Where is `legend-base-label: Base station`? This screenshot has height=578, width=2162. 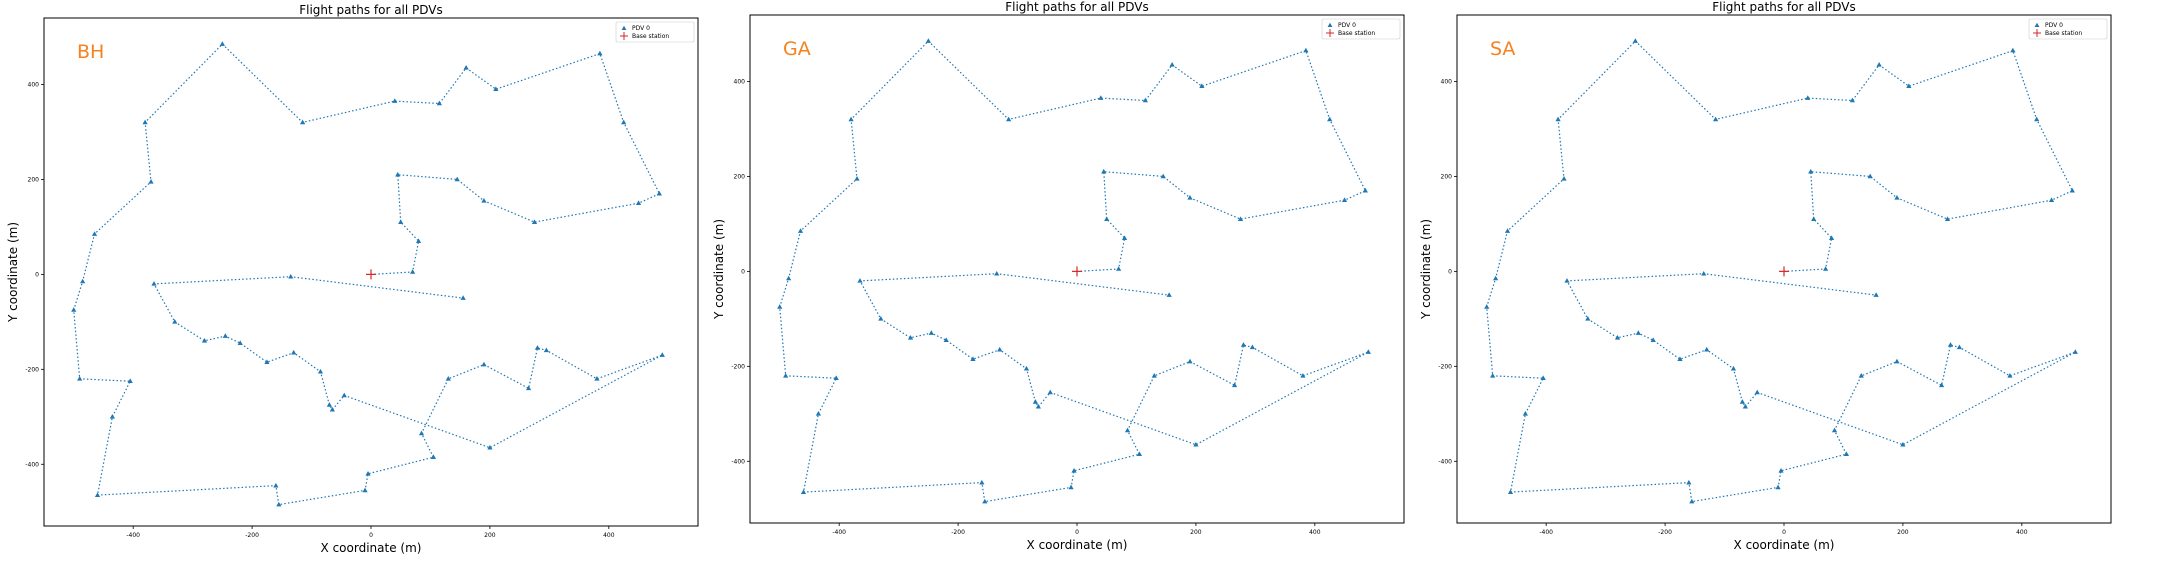 legend-base-label: Base station is located at coordinates (650, 36).